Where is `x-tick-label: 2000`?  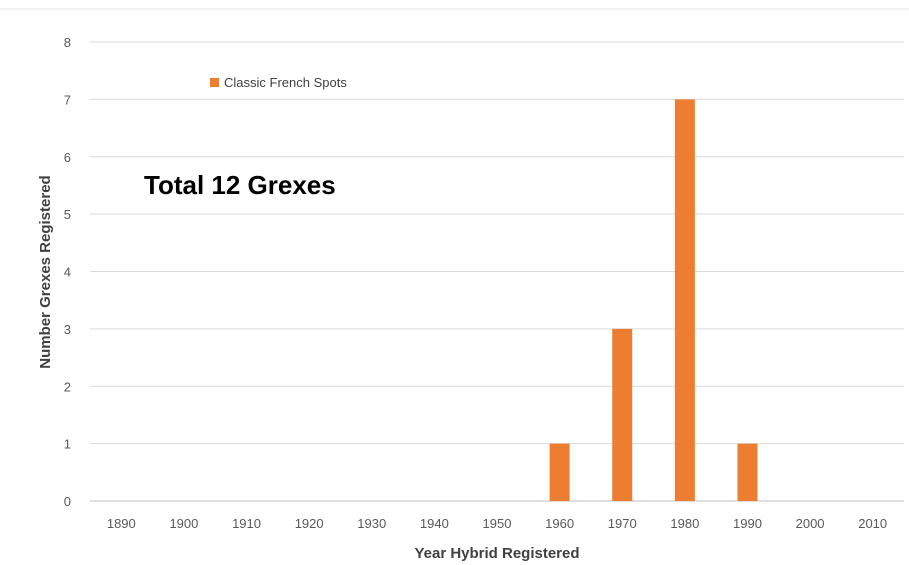 x-tick-label: 2000 is located at coordinates (810, 523).